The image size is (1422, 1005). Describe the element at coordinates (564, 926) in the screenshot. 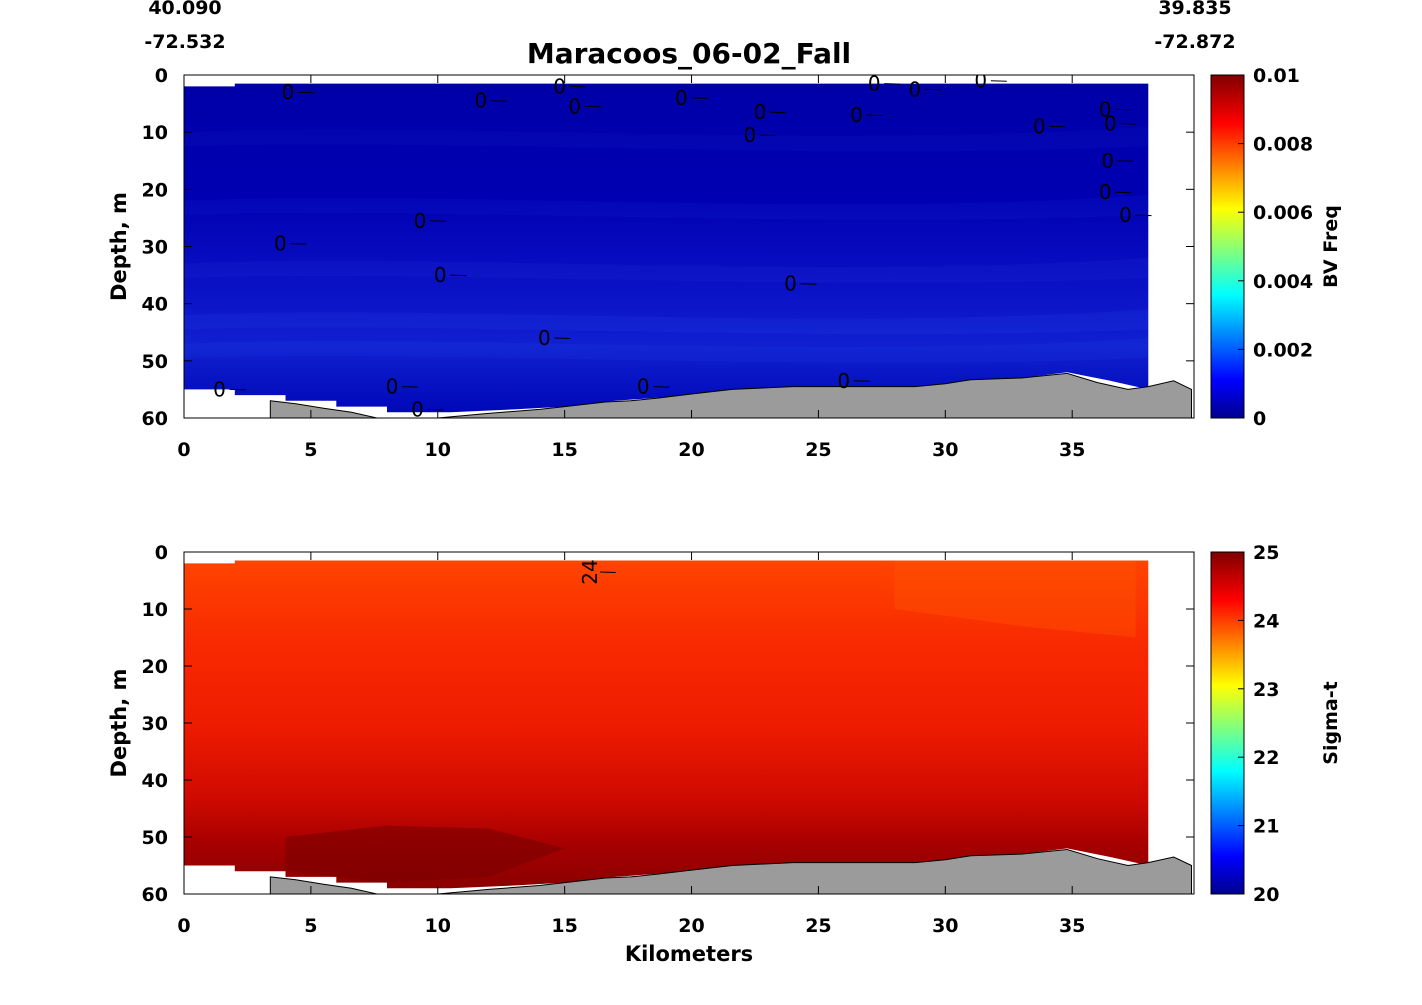

I see `x-tick-label: 15` at that location.